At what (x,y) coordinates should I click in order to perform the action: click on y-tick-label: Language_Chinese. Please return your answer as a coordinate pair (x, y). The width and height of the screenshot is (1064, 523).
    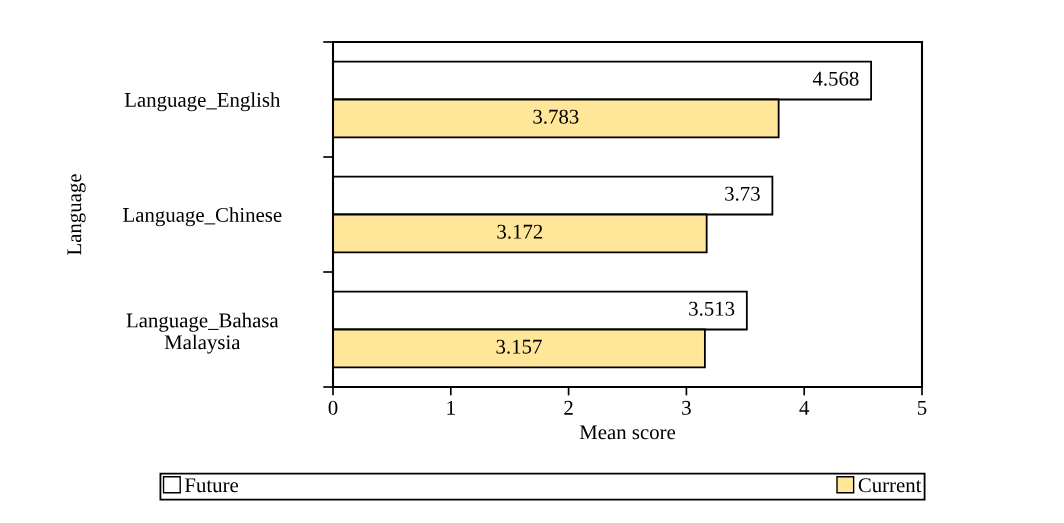
    Looking at the image, I should click on (202, 217).